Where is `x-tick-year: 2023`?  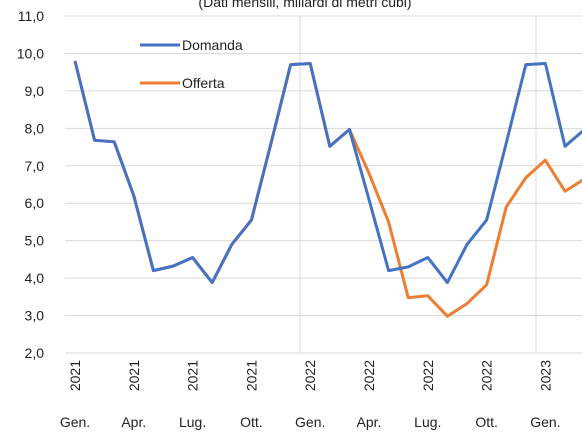
x-tick-year: 2023 is located at coordinates (545, 375).